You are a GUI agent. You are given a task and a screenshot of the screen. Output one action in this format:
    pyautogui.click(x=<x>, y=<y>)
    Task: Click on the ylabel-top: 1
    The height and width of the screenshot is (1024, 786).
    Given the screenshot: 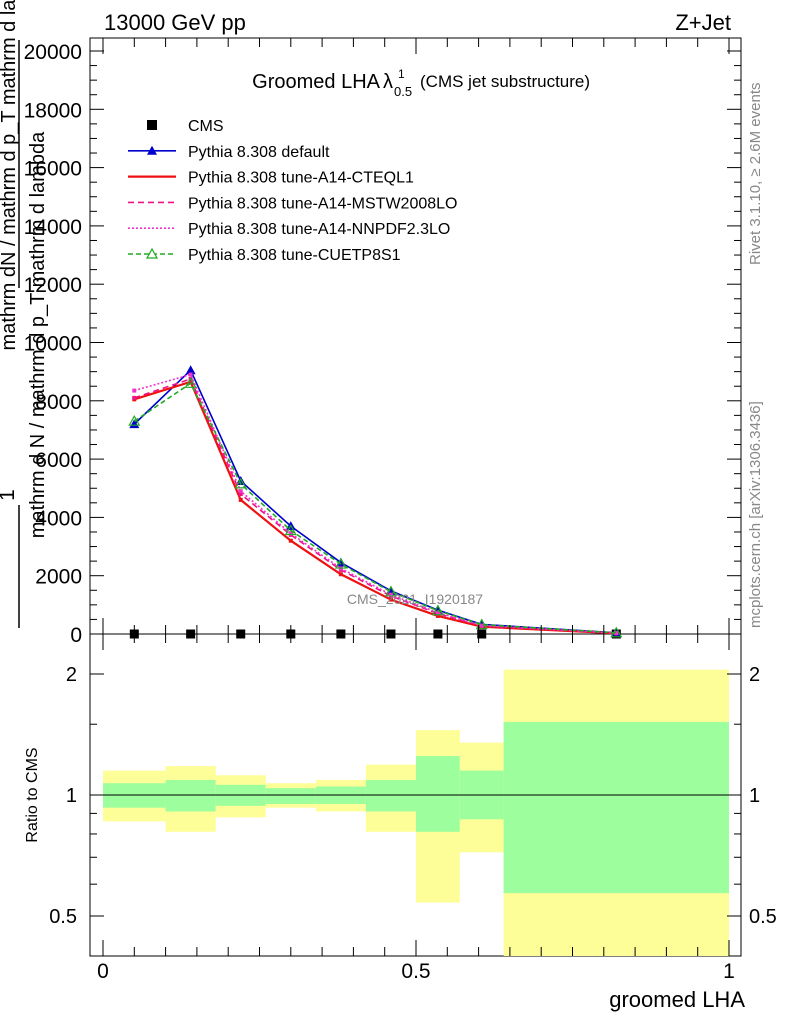 What is the action you would take?
    pyautogui.click(x=9, y=495)
    